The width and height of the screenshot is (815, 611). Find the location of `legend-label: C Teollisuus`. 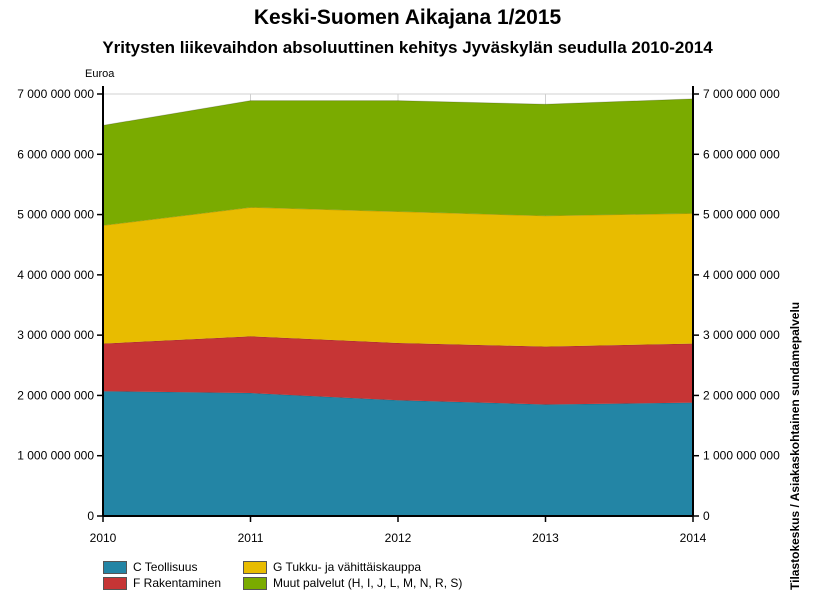

legend-label: C Teollisuus is located at coordinates (165, 567).